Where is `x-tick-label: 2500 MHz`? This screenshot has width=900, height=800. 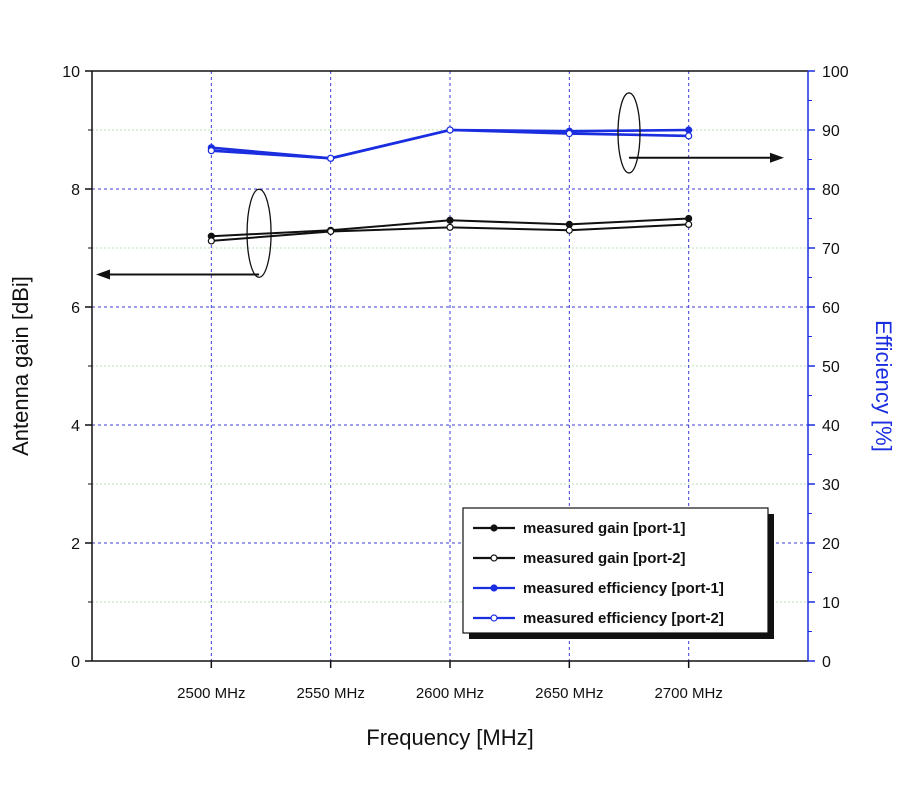 x-tick-label: 2500 MHz is located at coordinates (211, 693).